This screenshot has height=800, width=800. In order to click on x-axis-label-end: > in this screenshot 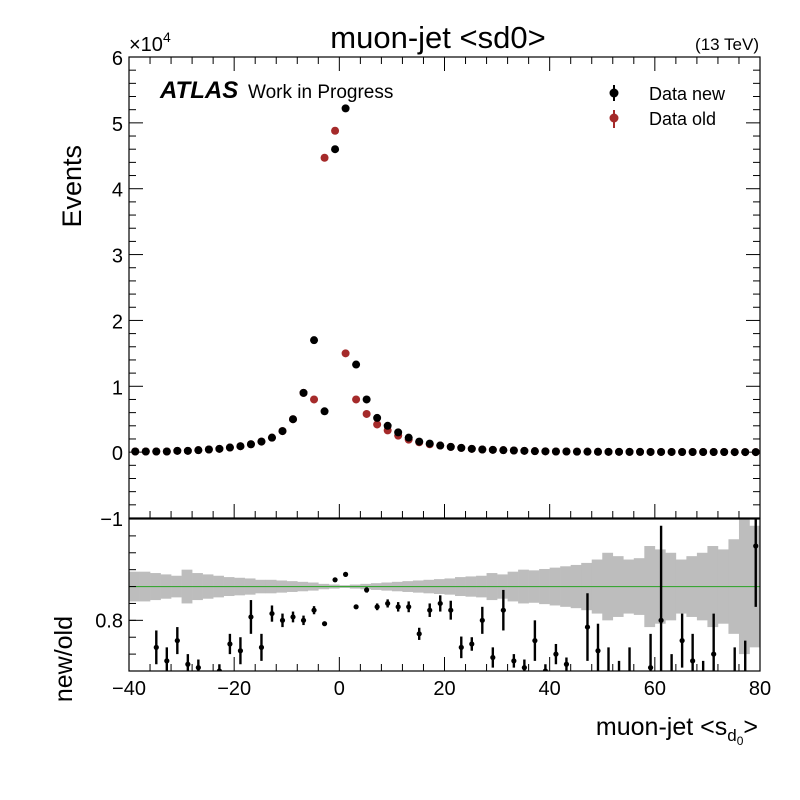, I will do `click(750, 727)`.